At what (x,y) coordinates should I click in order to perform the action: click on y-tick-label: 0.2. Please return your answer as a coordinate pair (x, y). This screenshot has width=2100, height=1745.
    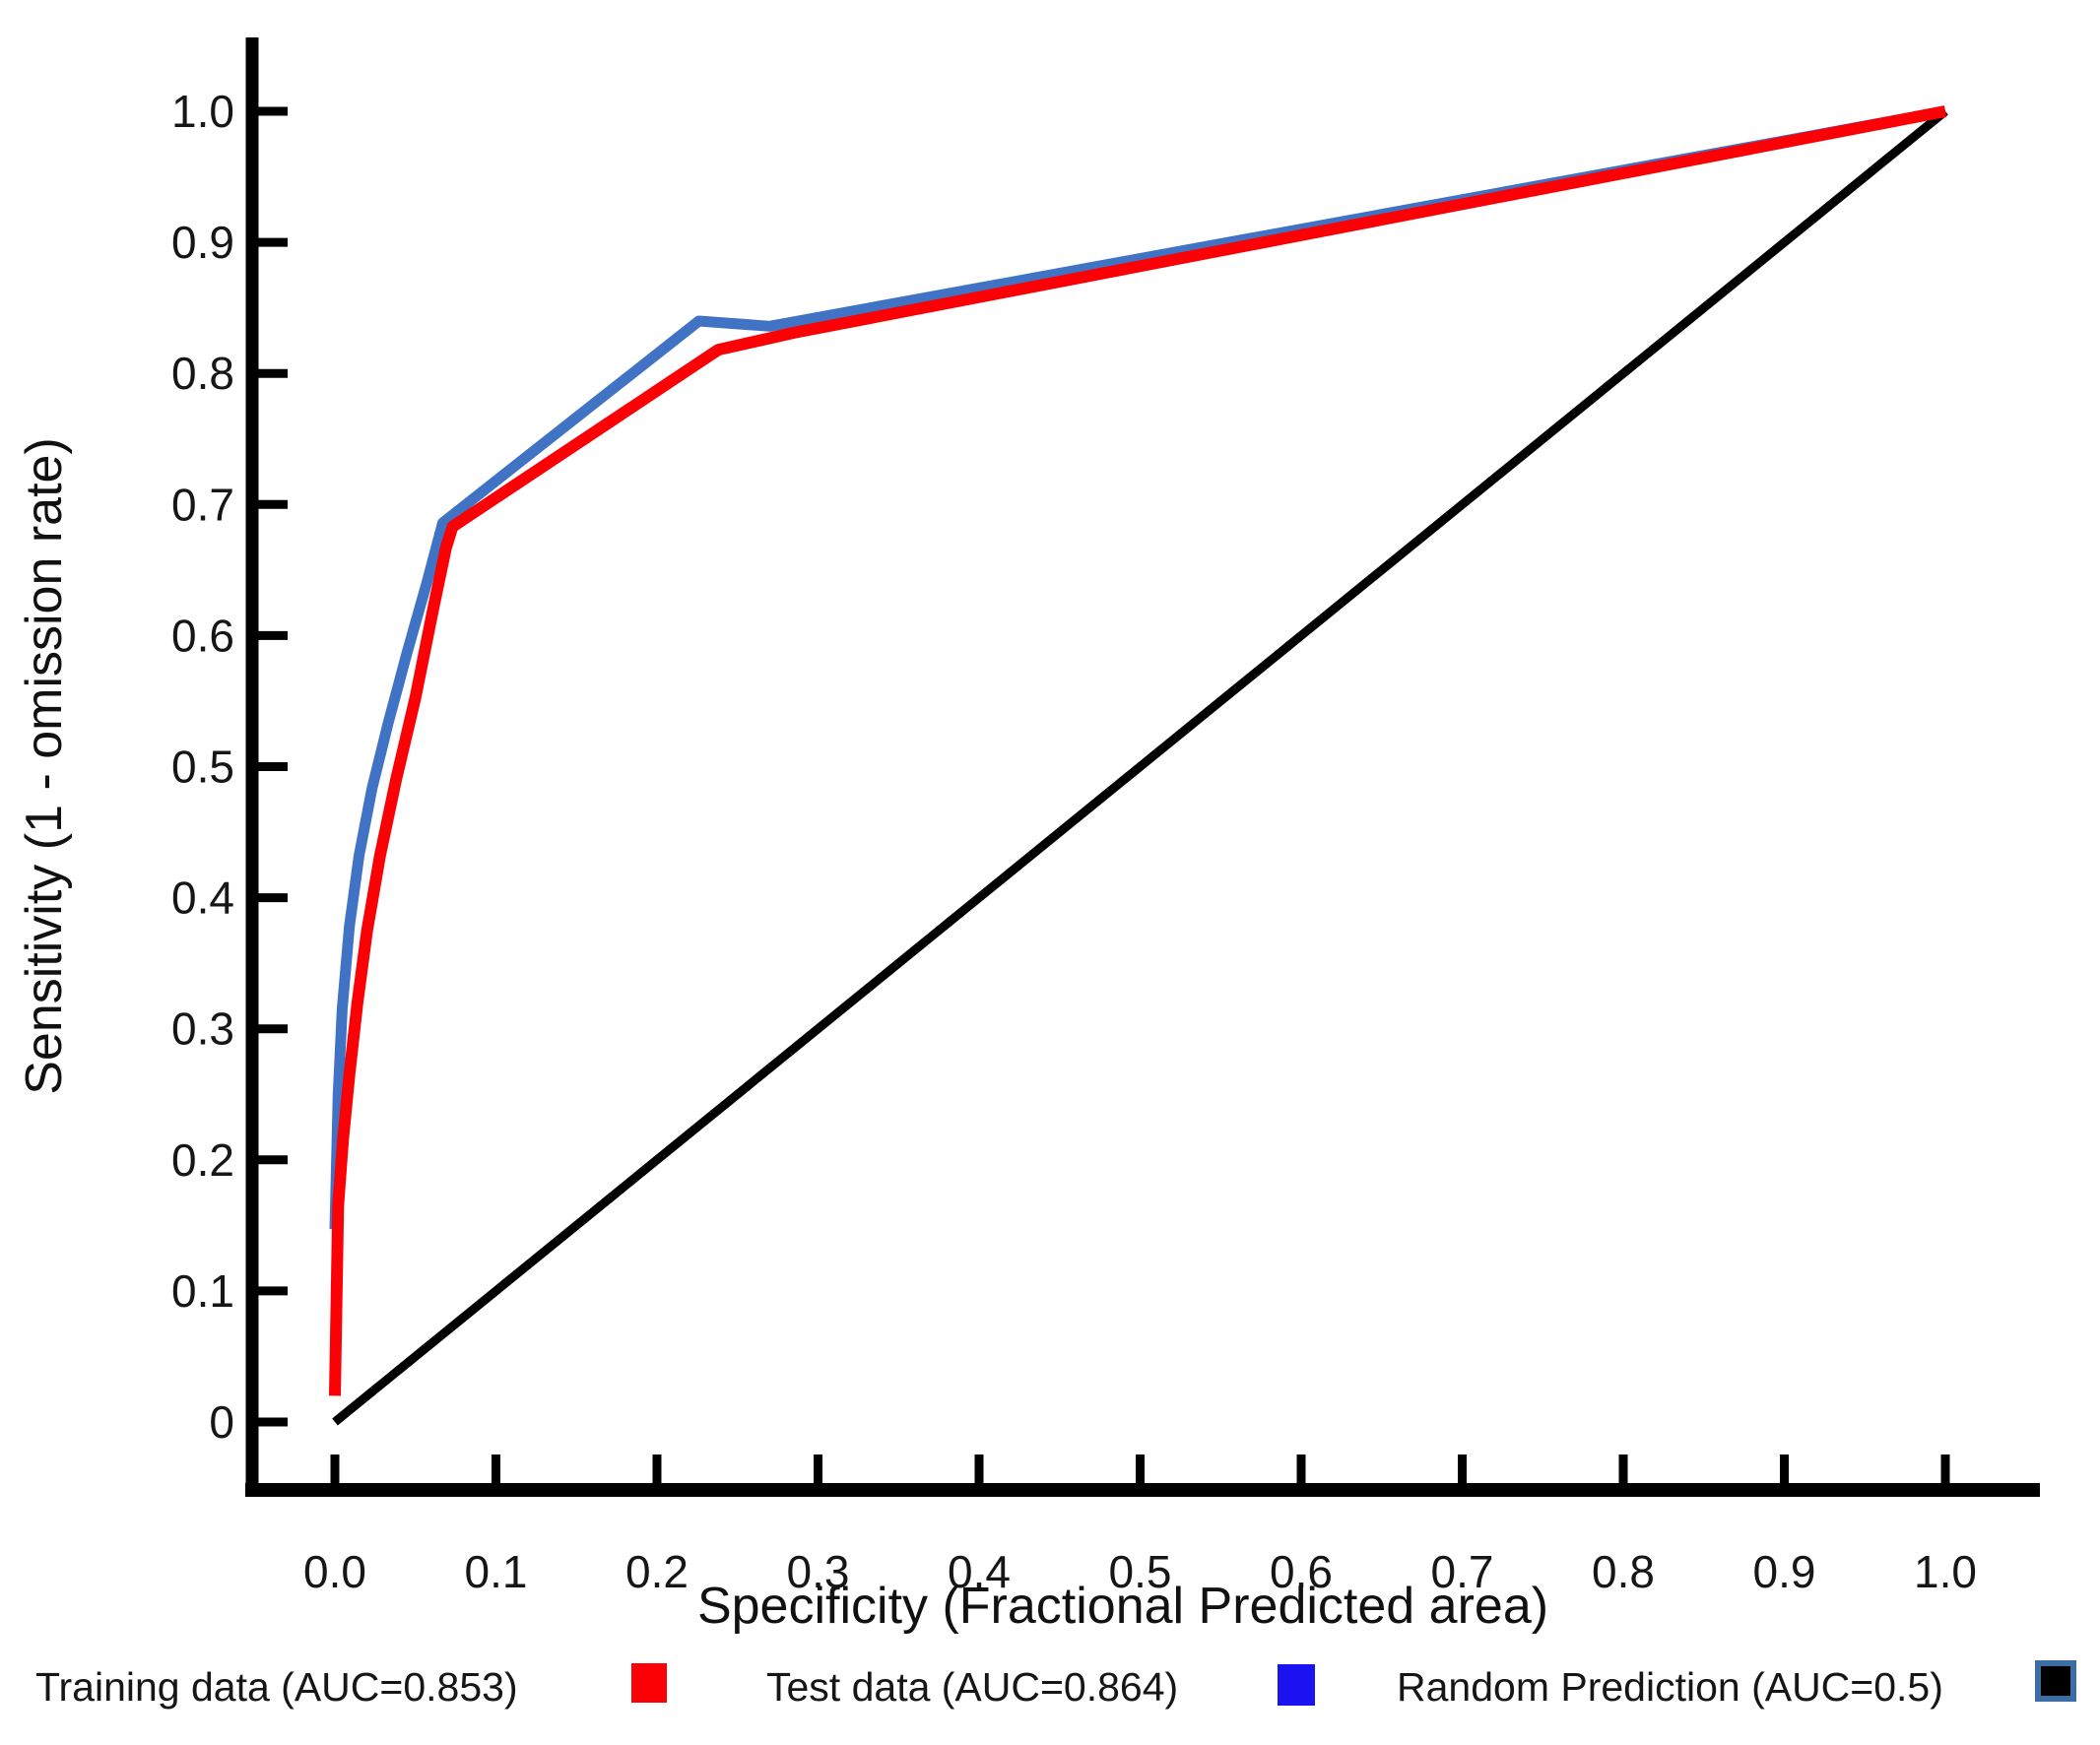
    Looking at the image, I should click on (202, 1160).